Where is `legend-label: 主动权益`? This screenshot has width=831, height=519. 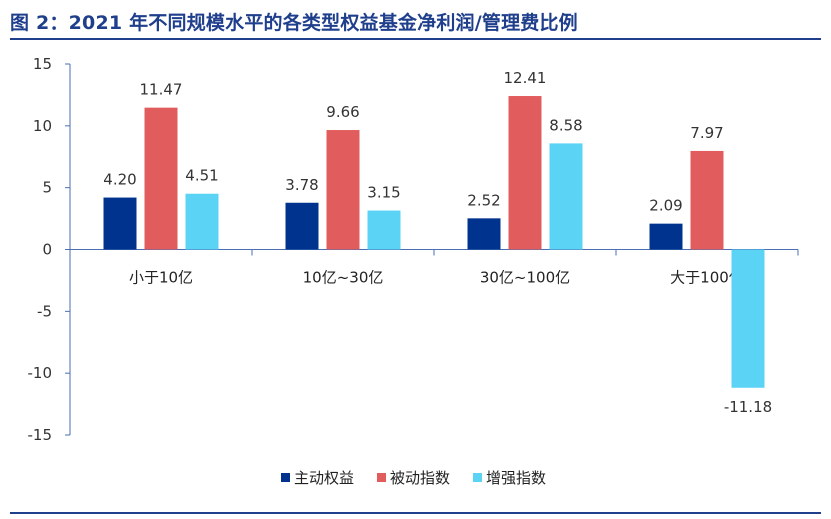 legend-label: 主动权益 is located at coordinates (324, 478).